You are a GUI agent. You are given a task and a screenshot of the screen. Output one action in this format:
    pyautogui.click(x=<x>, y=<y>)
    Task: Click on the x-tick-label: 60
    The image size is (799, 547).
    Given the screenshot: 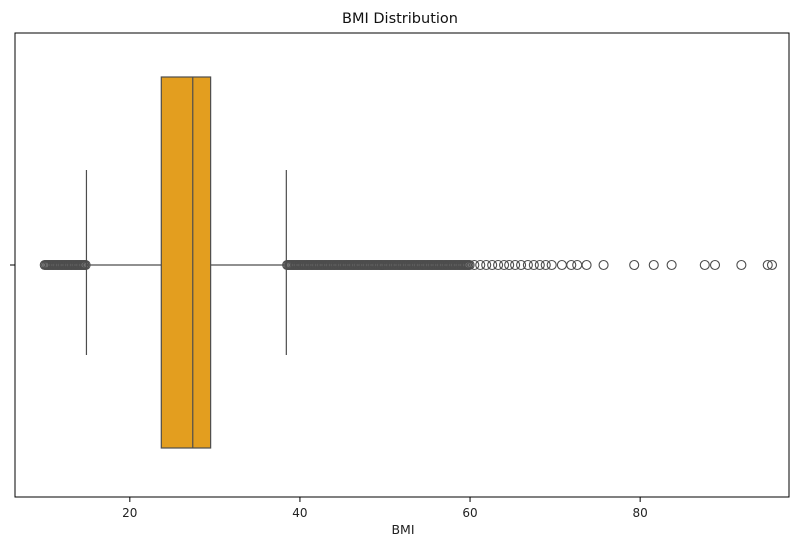 What is the action you would take?
    pyautogui.click(x=469, y=513)
    